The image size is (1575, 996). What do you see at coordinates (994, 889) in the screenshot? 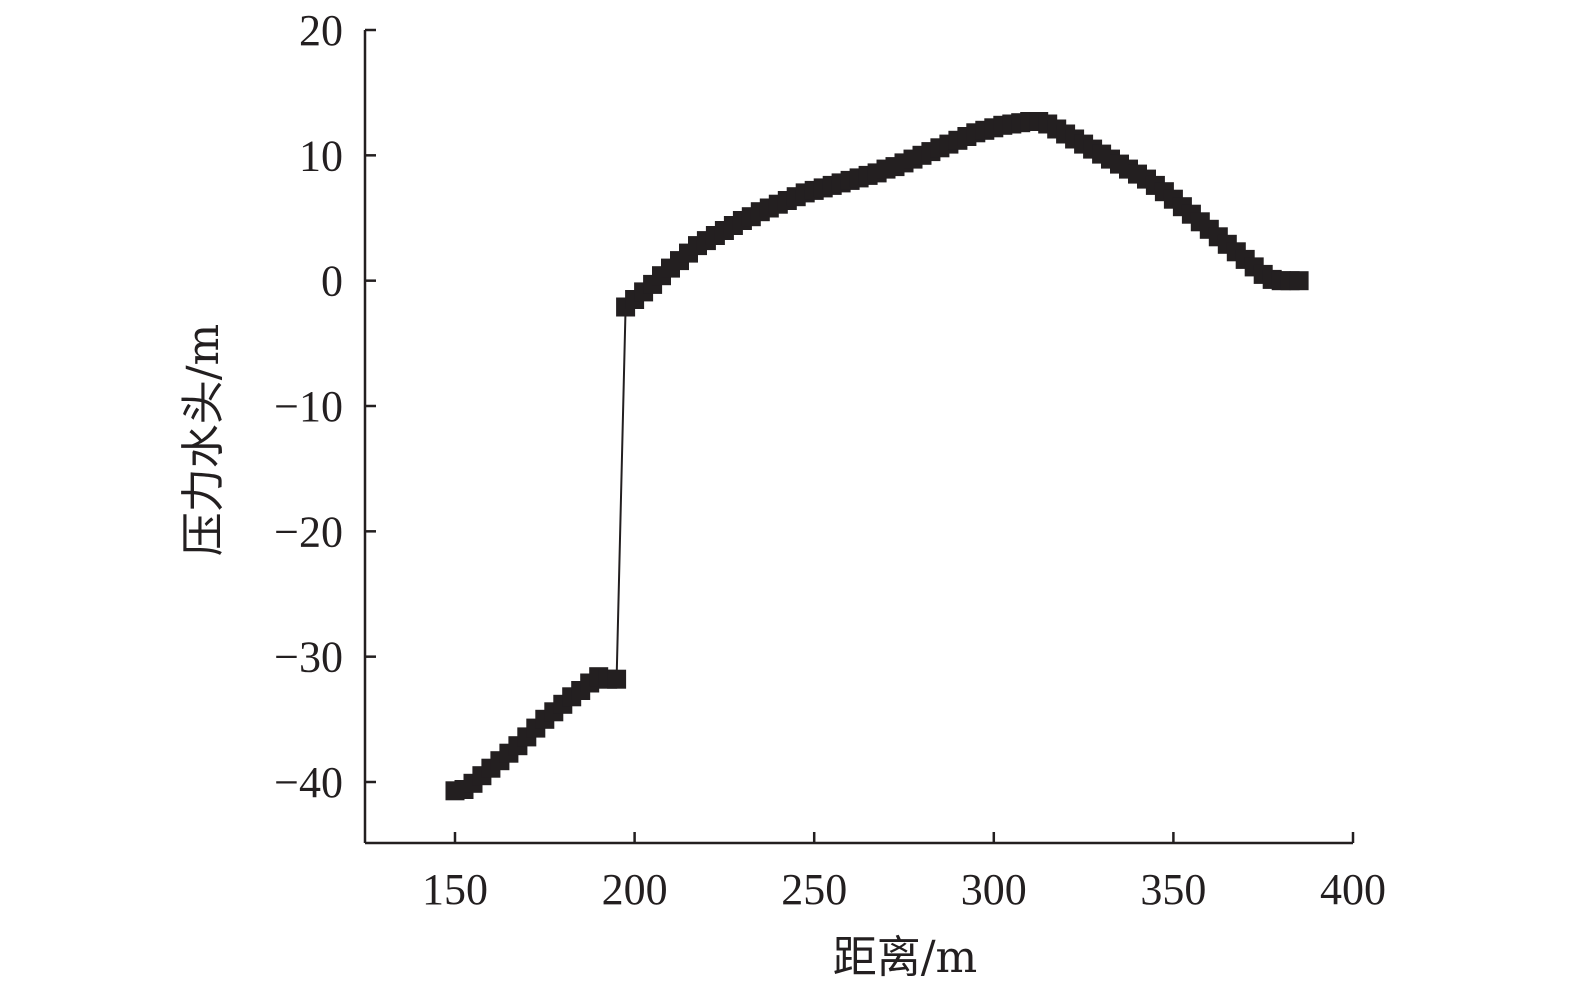
I see `x-tick-label: 300` at bounding box center [994, 889].